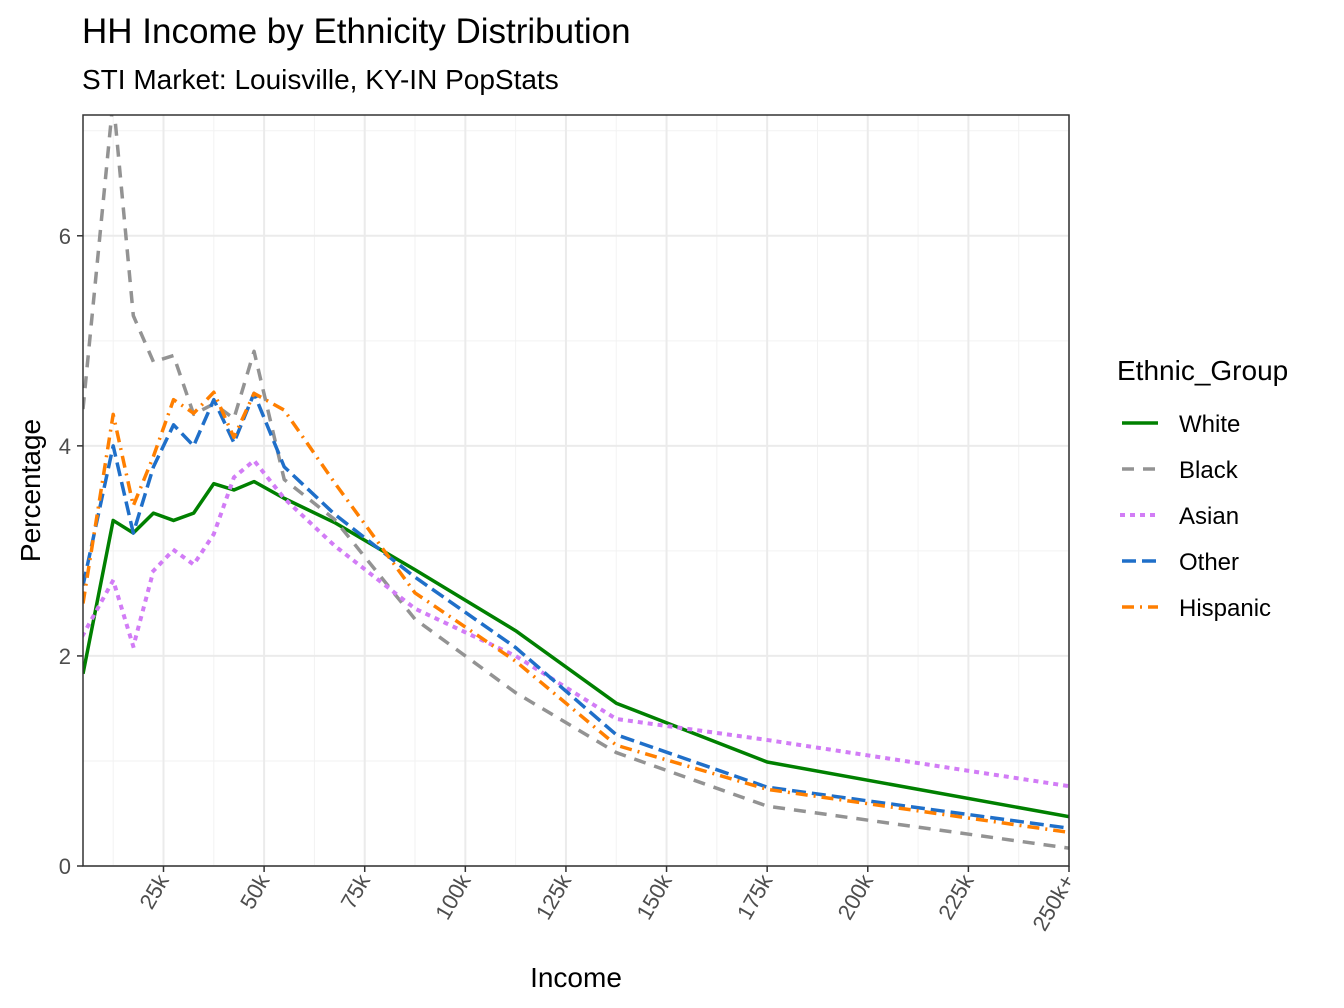 This screenshot has height=1008, width=1344. Describe the element at coordinates (956, 896) in the screenshot. I see `x-tick-label: 225k` at that location.